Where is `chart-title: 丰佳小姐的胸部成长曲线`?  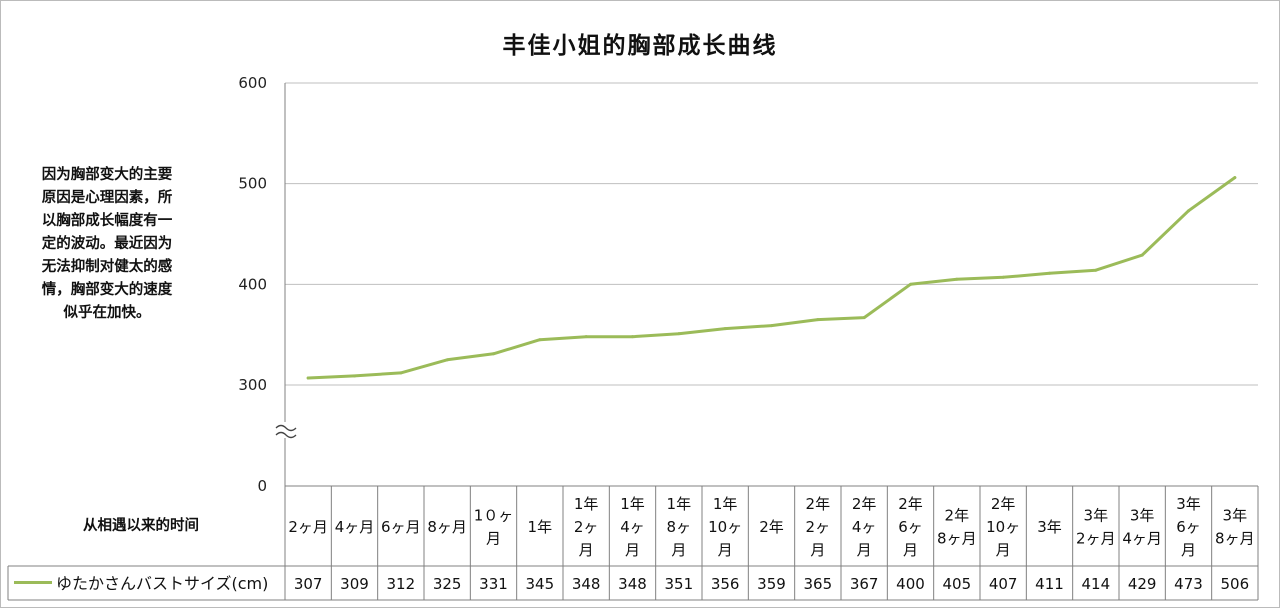
chart-title: 丰佳小姐的胸部成长曲线 is located at coordinates (640, 46).